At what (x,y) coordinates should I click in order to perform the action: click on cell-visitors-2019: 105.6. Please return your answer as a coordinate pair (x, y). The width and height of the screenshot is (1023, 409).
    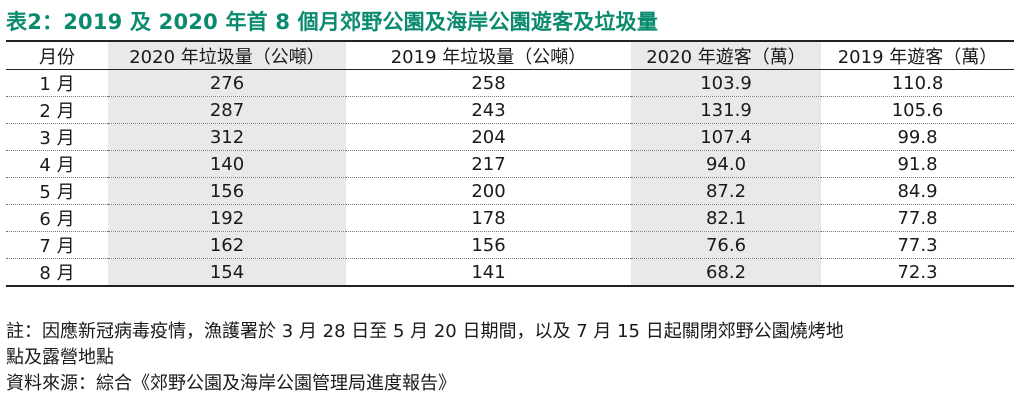
    Looking at the image, I should click on (917, 110).